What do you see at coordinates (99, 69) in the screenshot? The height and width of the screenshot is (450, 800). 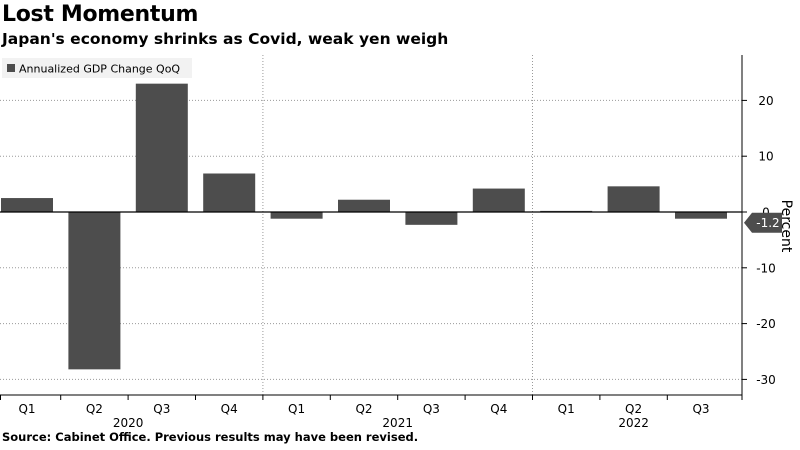 I see `legend-label: Annualized GDP Change QoQ` at bounding box center [99, 69].